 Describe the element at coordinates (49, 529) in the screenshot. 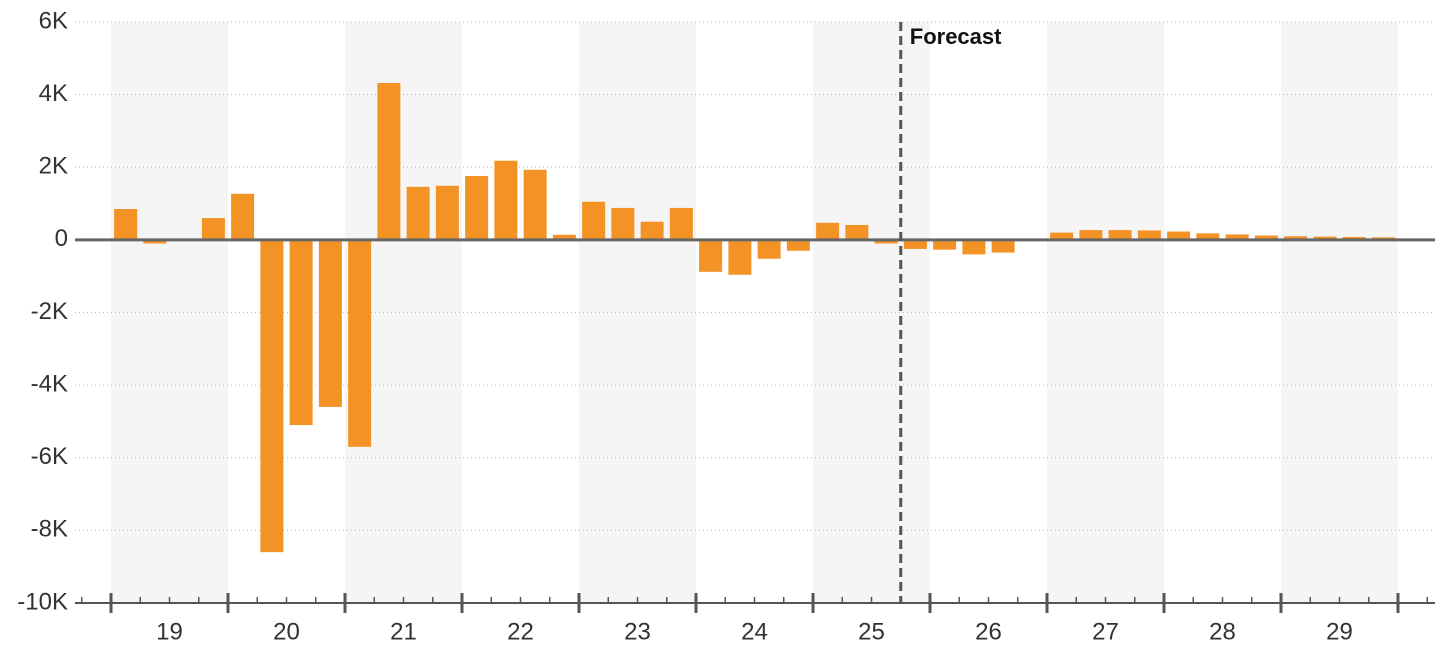

I see `y-tick-label: -8K` at that location.